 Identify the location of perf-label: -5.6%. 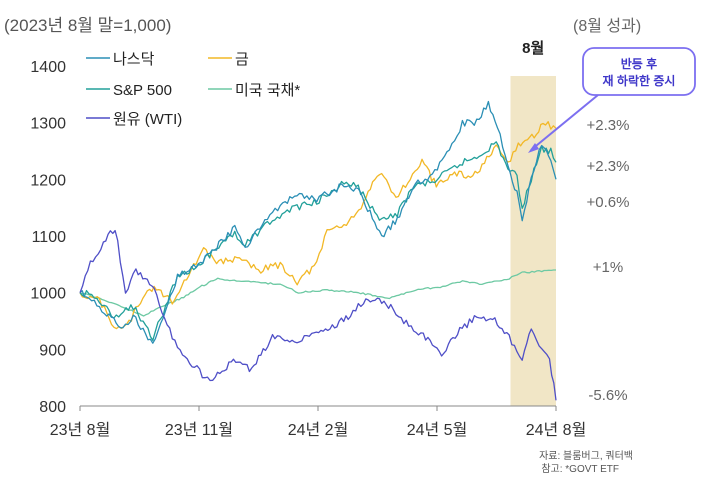
(607, 395).